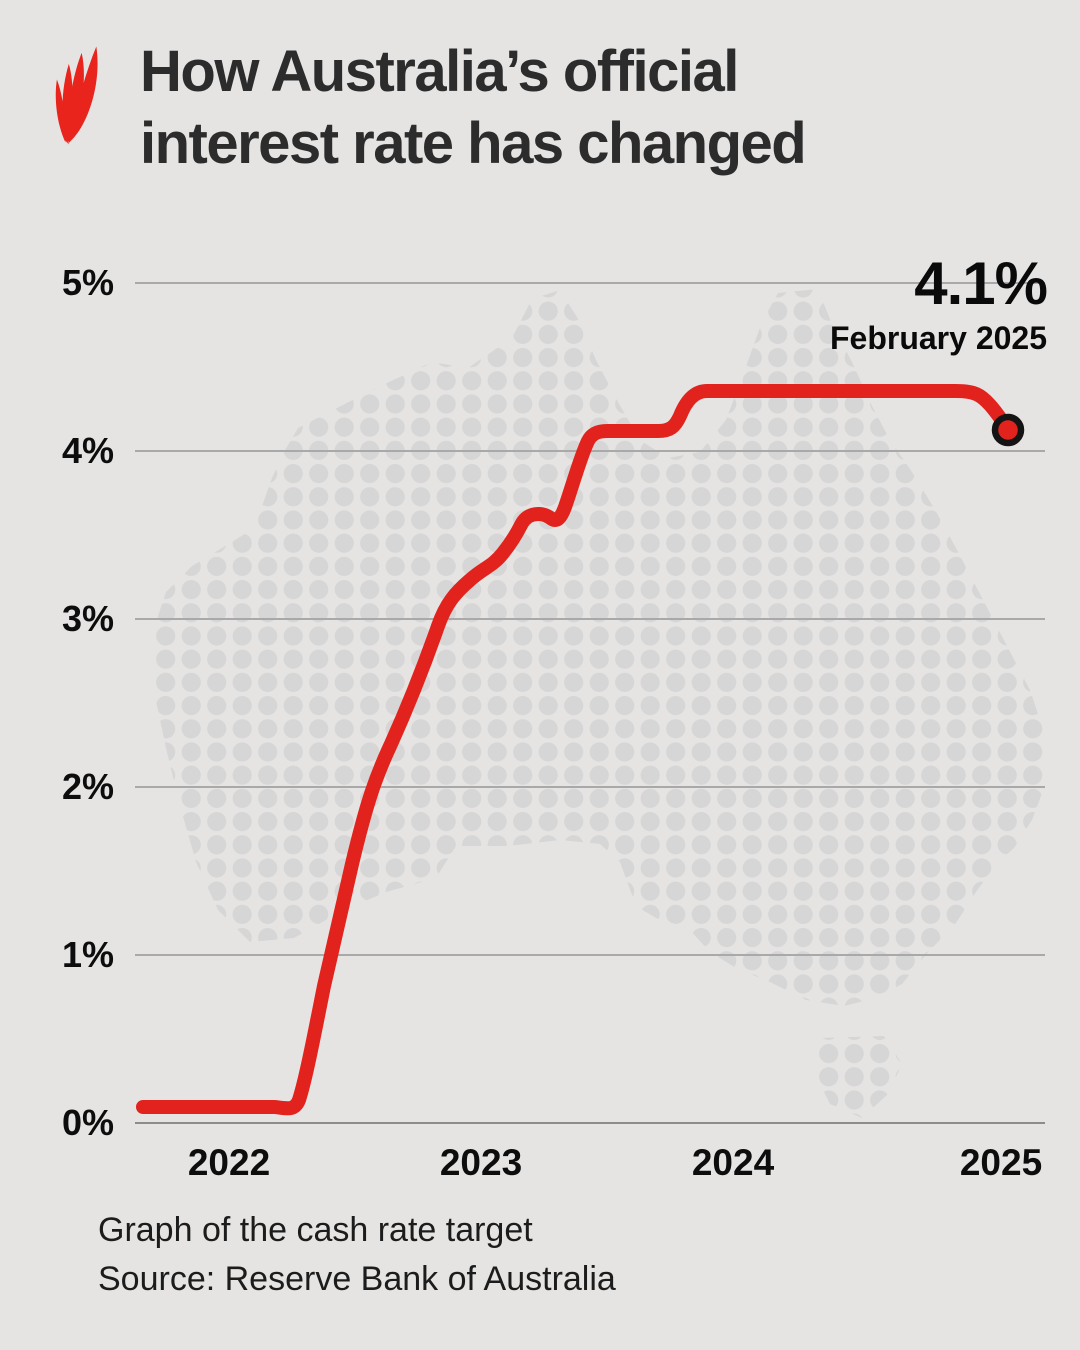 The width and height of the screenshot is (1080, 1350). I want to click on latest-rate-value: 4.1%, so click(981, 283).